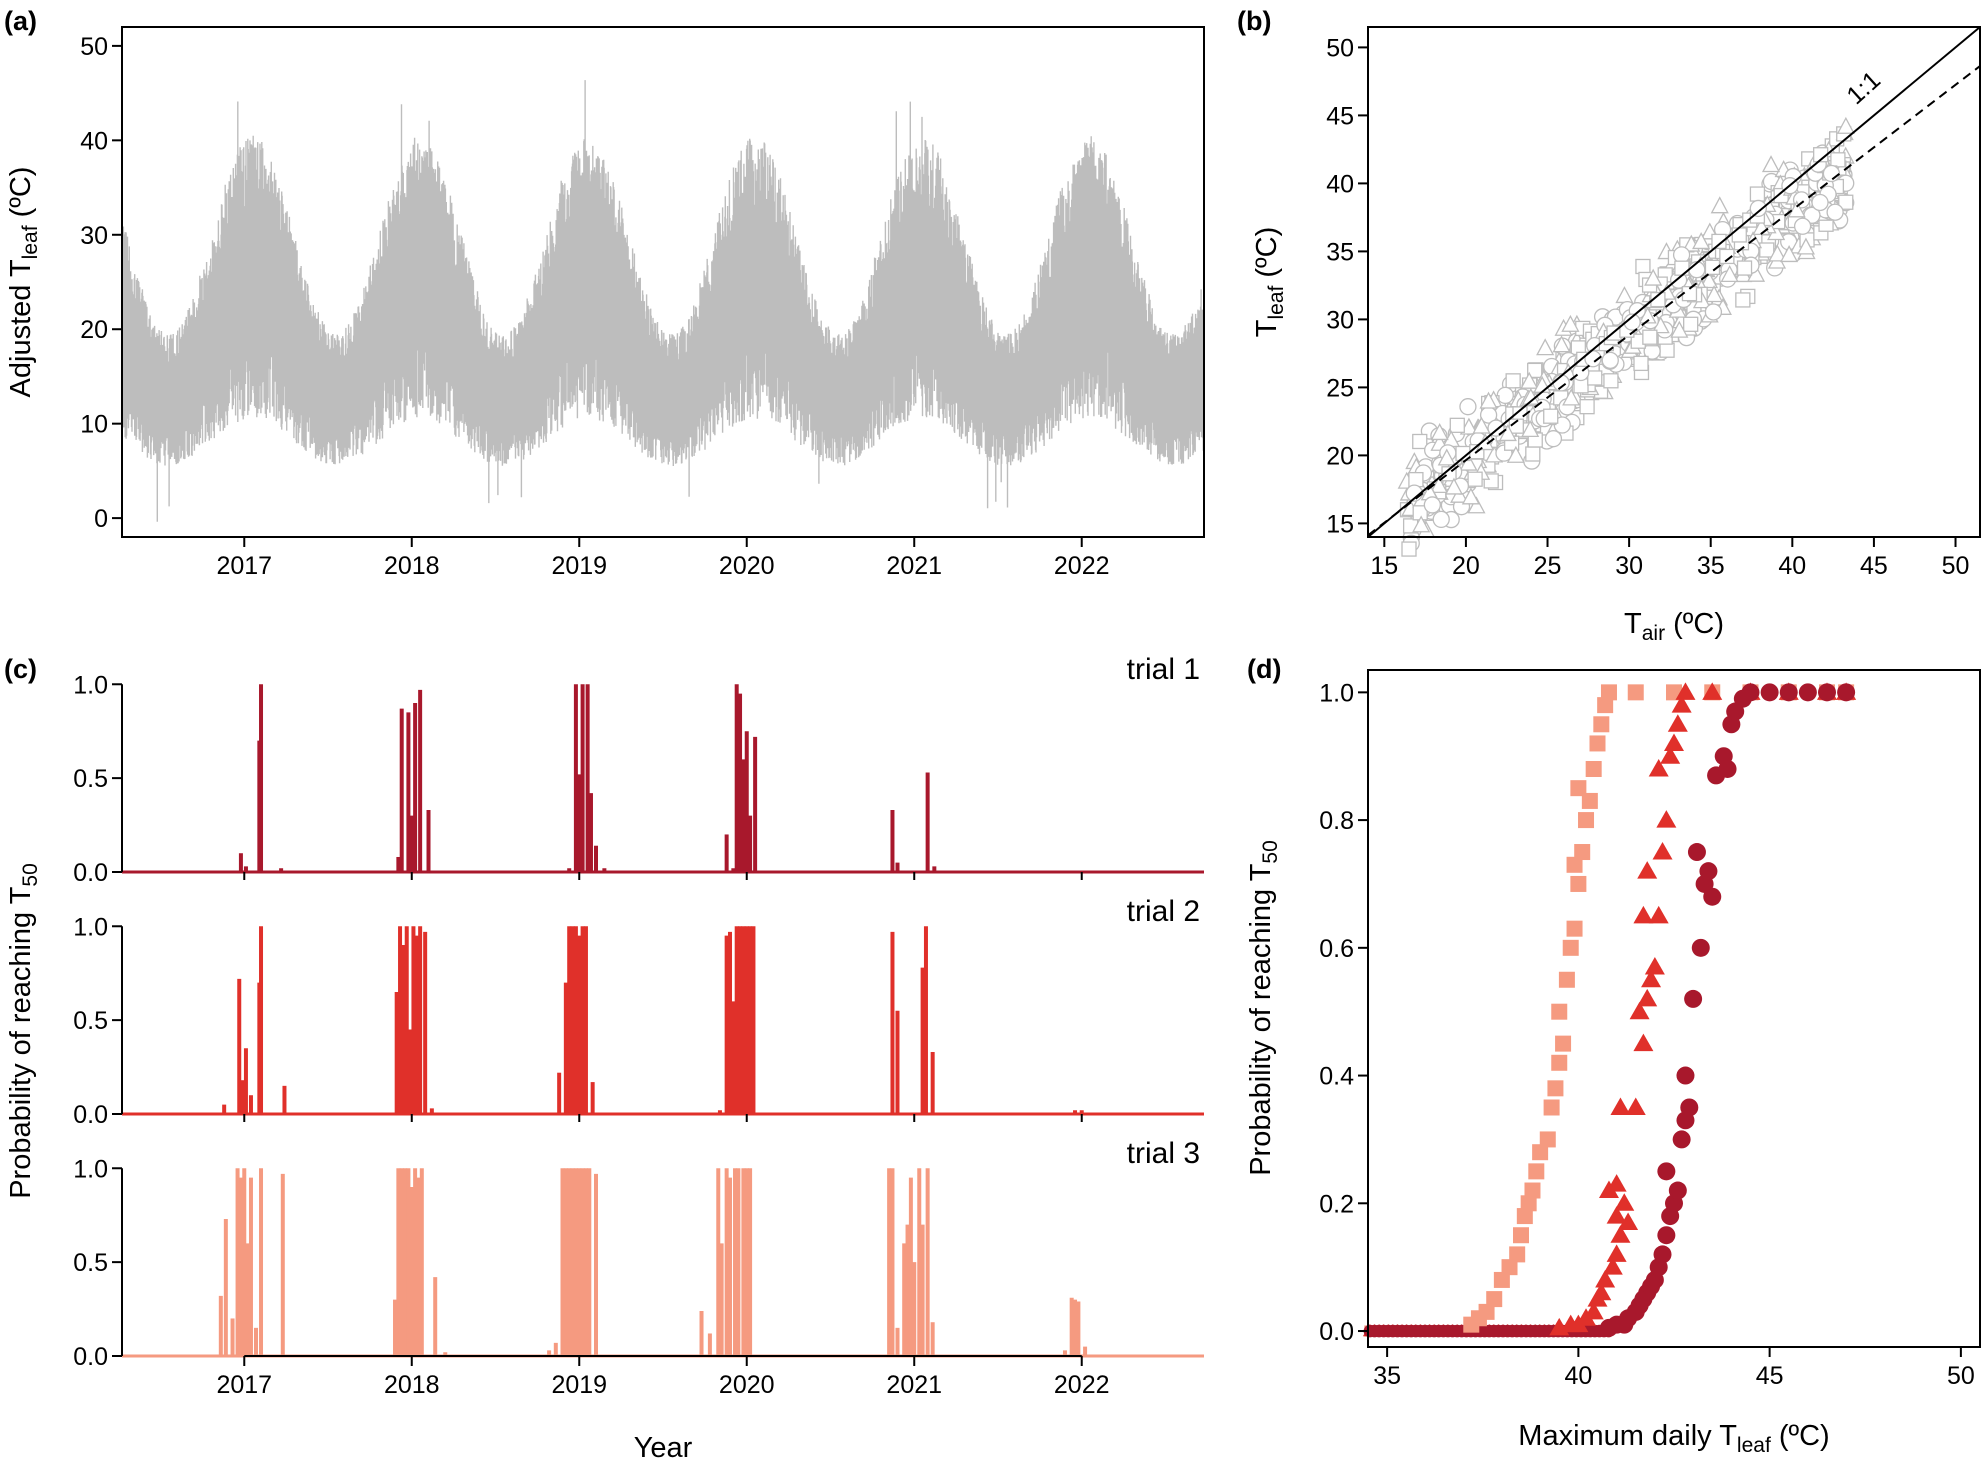  What do you see at coordinates (747, 566) in the screenshot?
I see `panel-a-x-tick-label: 2020` at bounding box center [747, 566].